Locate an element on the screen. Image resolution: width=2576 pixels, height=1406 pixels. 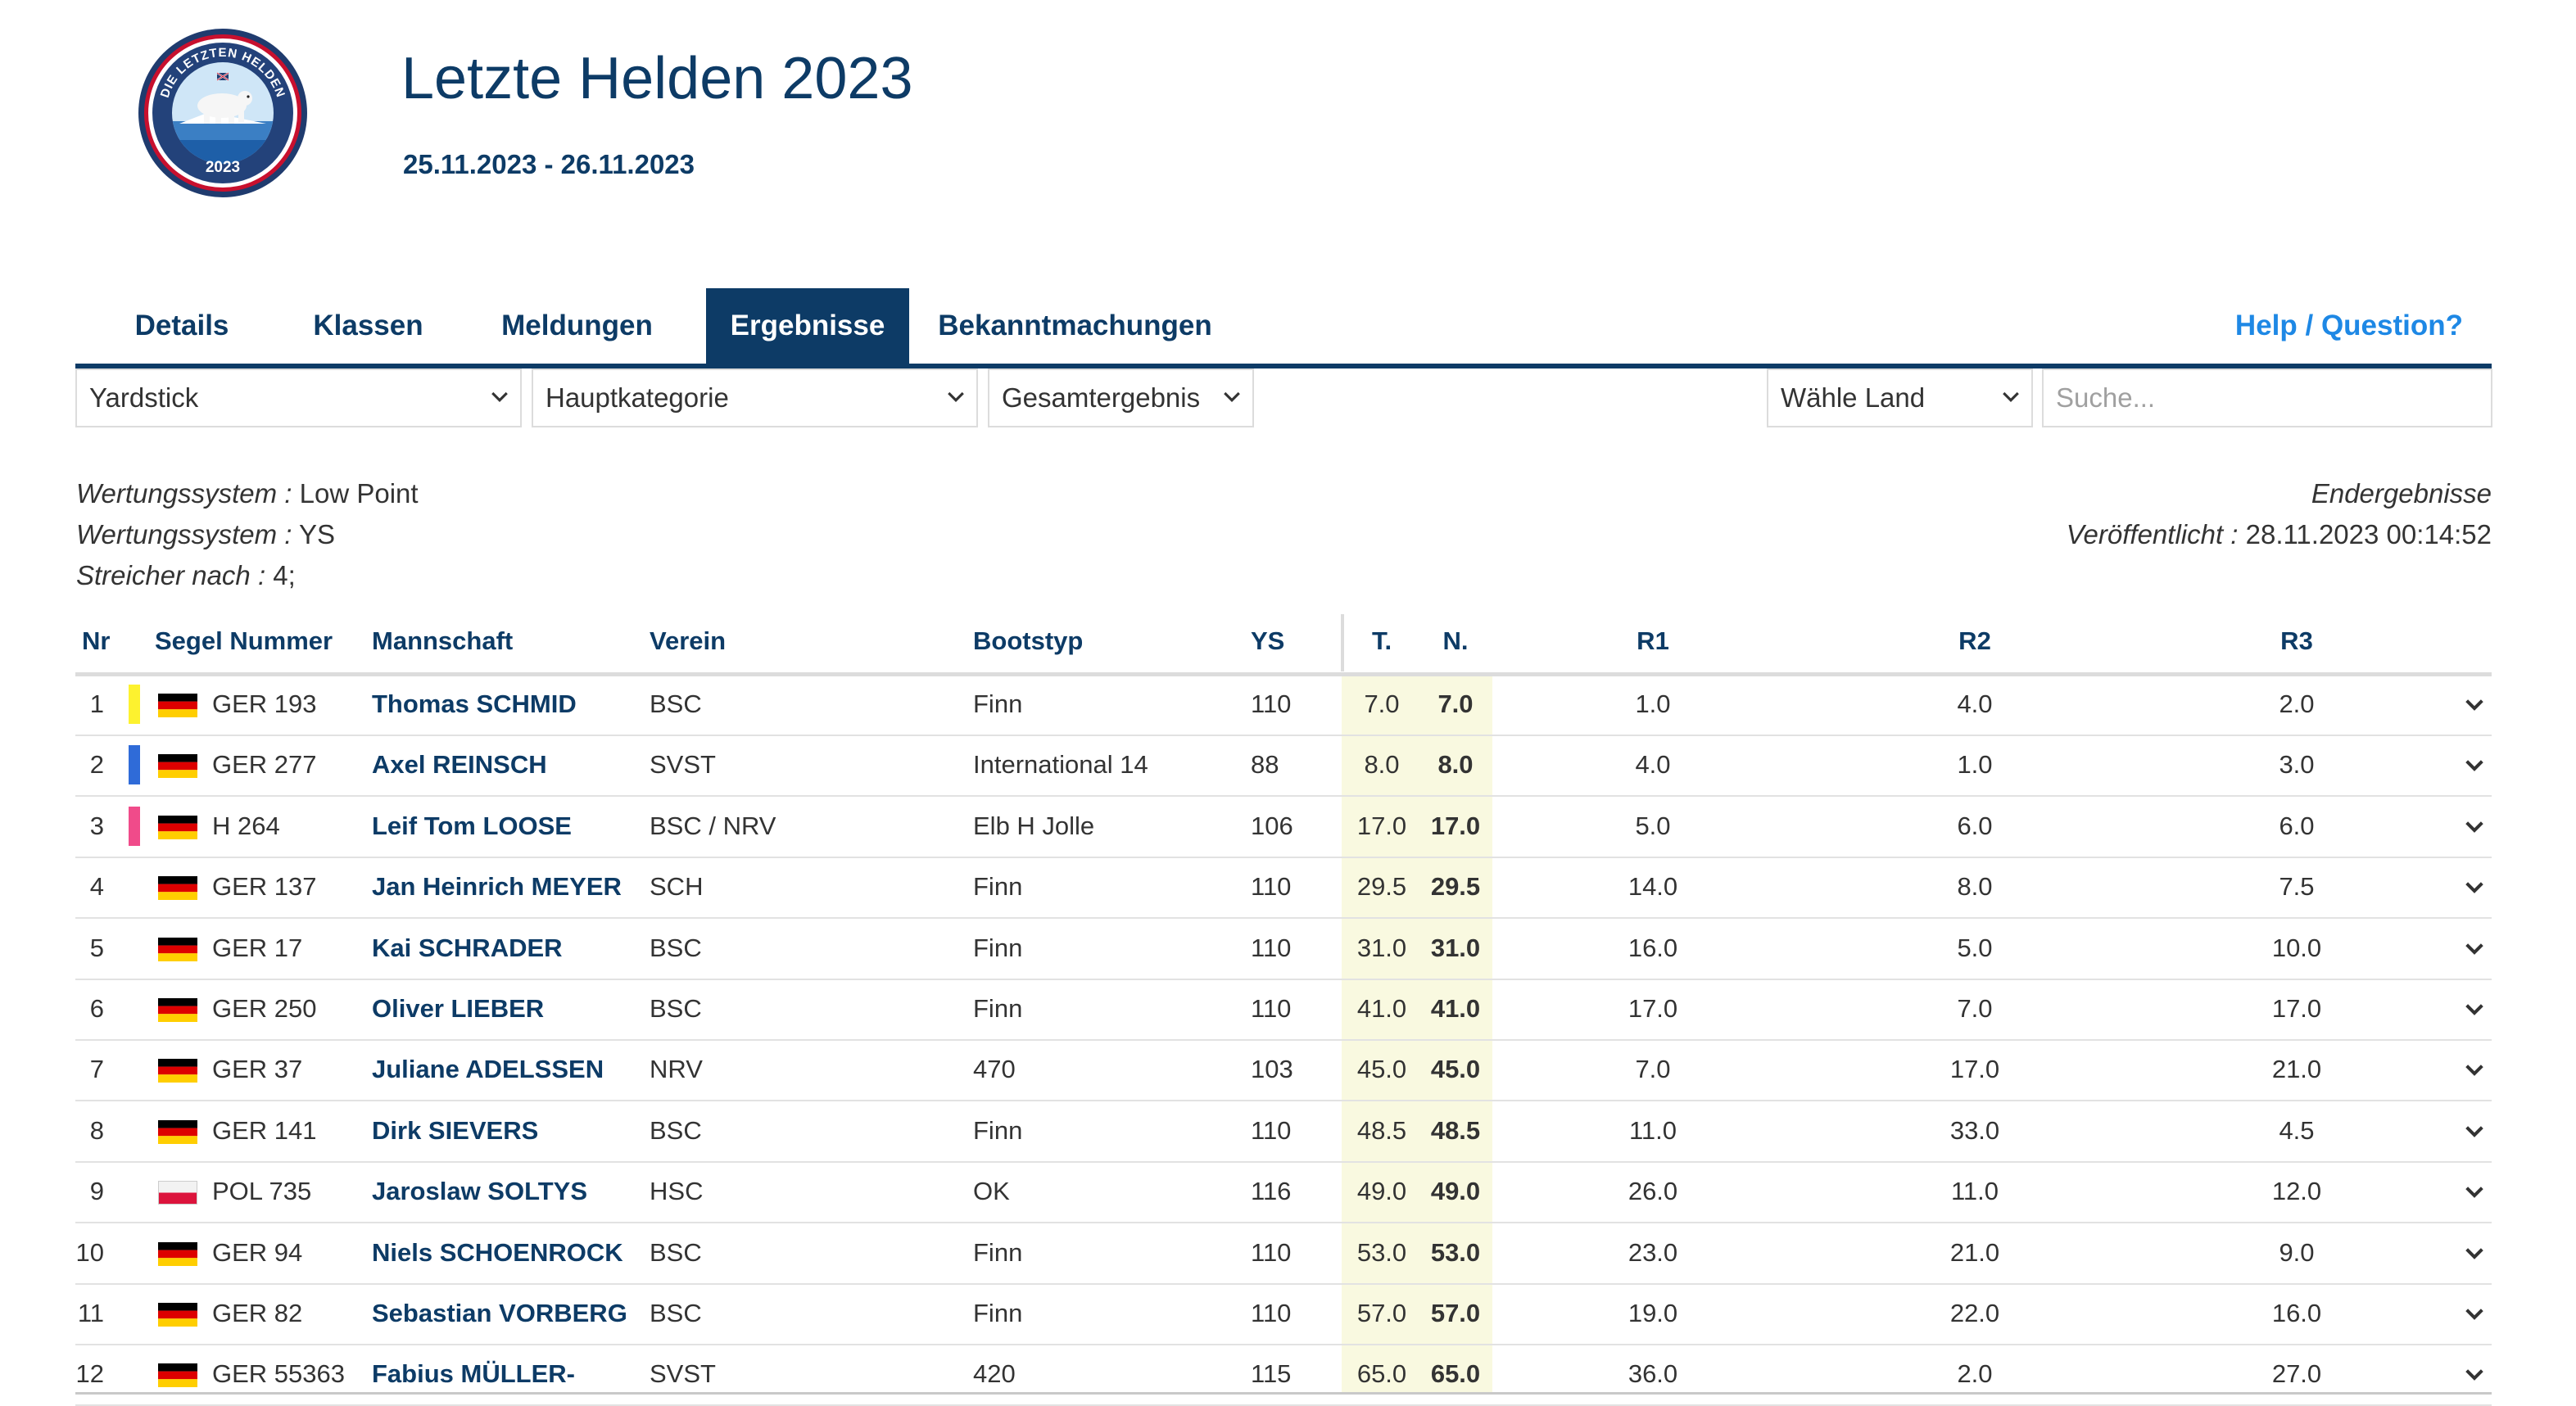
event-logo: DIE LETZTEN HELDEN 2023 is located at coordinates (223, 113).